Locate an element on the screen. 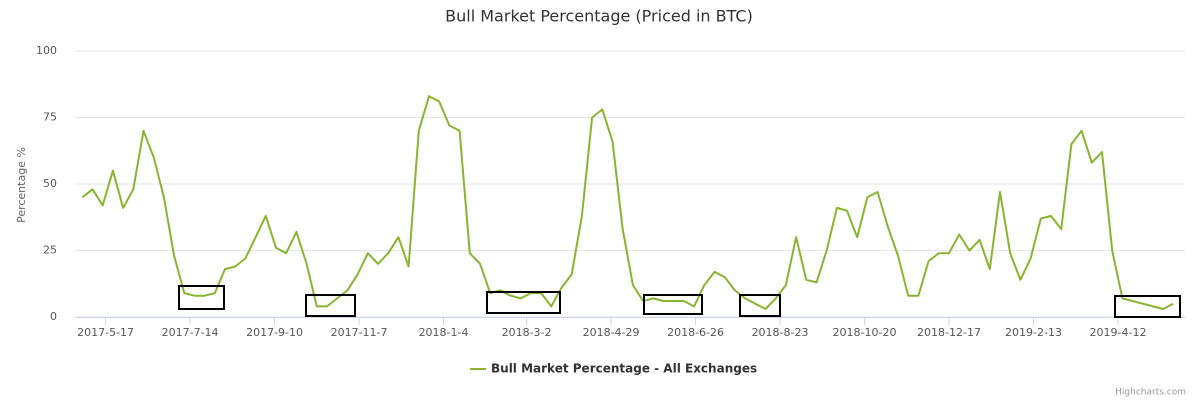 This screenshot has width=1198, height=401. x-tick-label: 2018-1-4 is located at coordinates (444, 332).